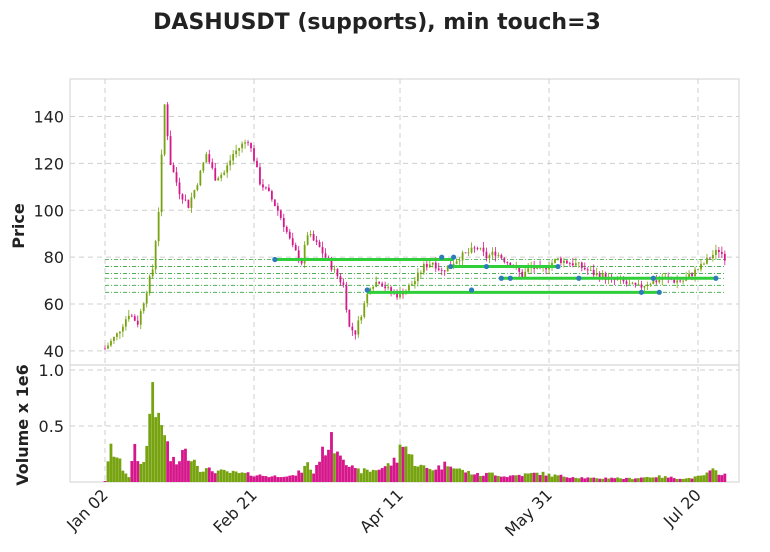 The width and height of the screenshot is (770, 552). I want to click on price-tick-label: 140, so click(48, 117).